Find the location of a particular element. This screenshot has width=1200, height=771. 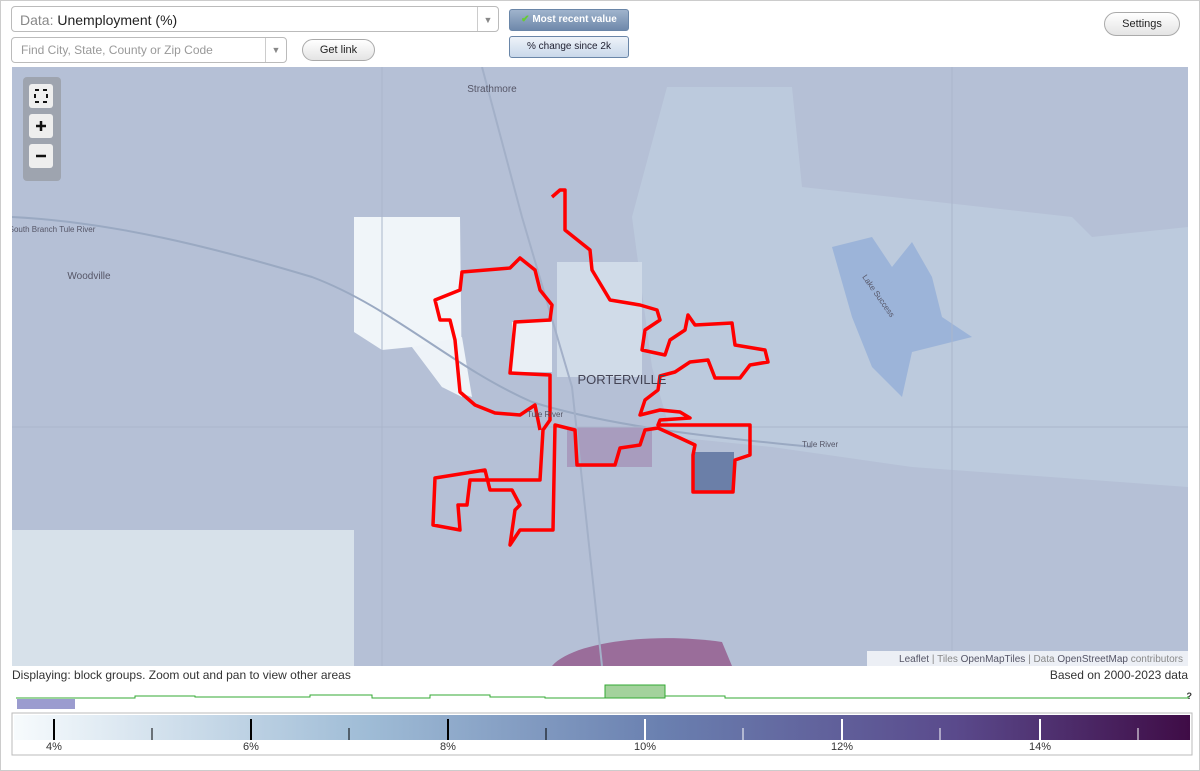

lake is located at coordinates (902, 317).